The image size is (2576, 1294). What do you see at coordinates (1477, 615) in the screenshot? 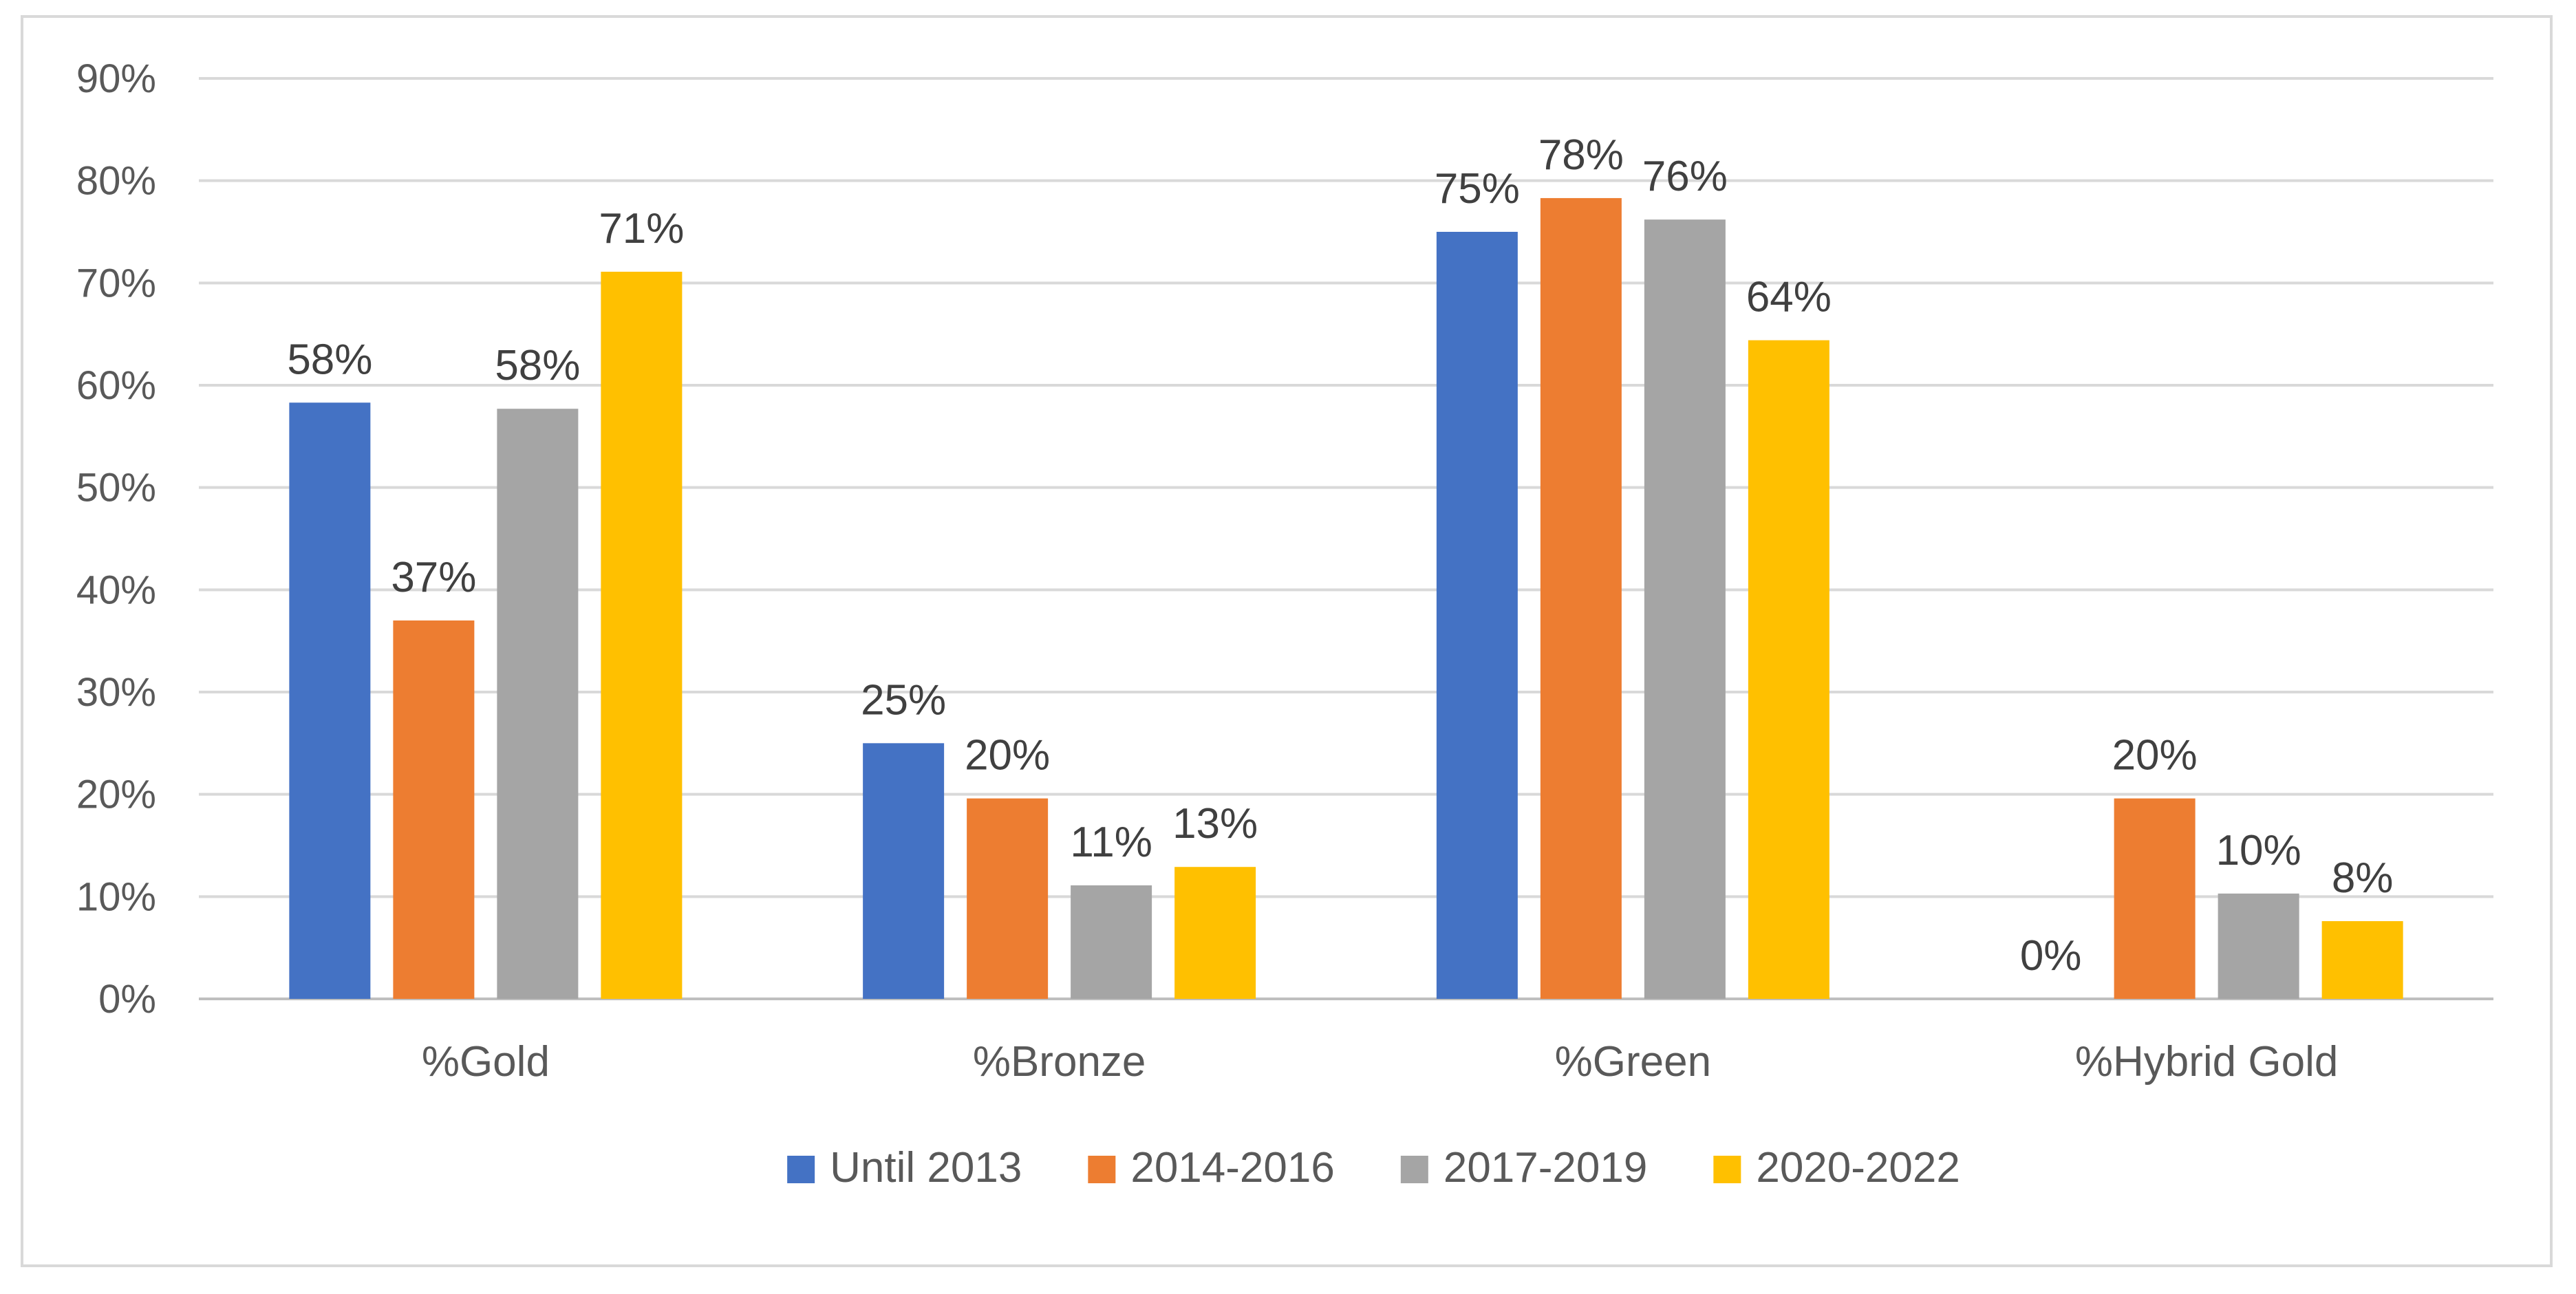
I see `bar-until-2013--green` at bounding box center [1477, 615].